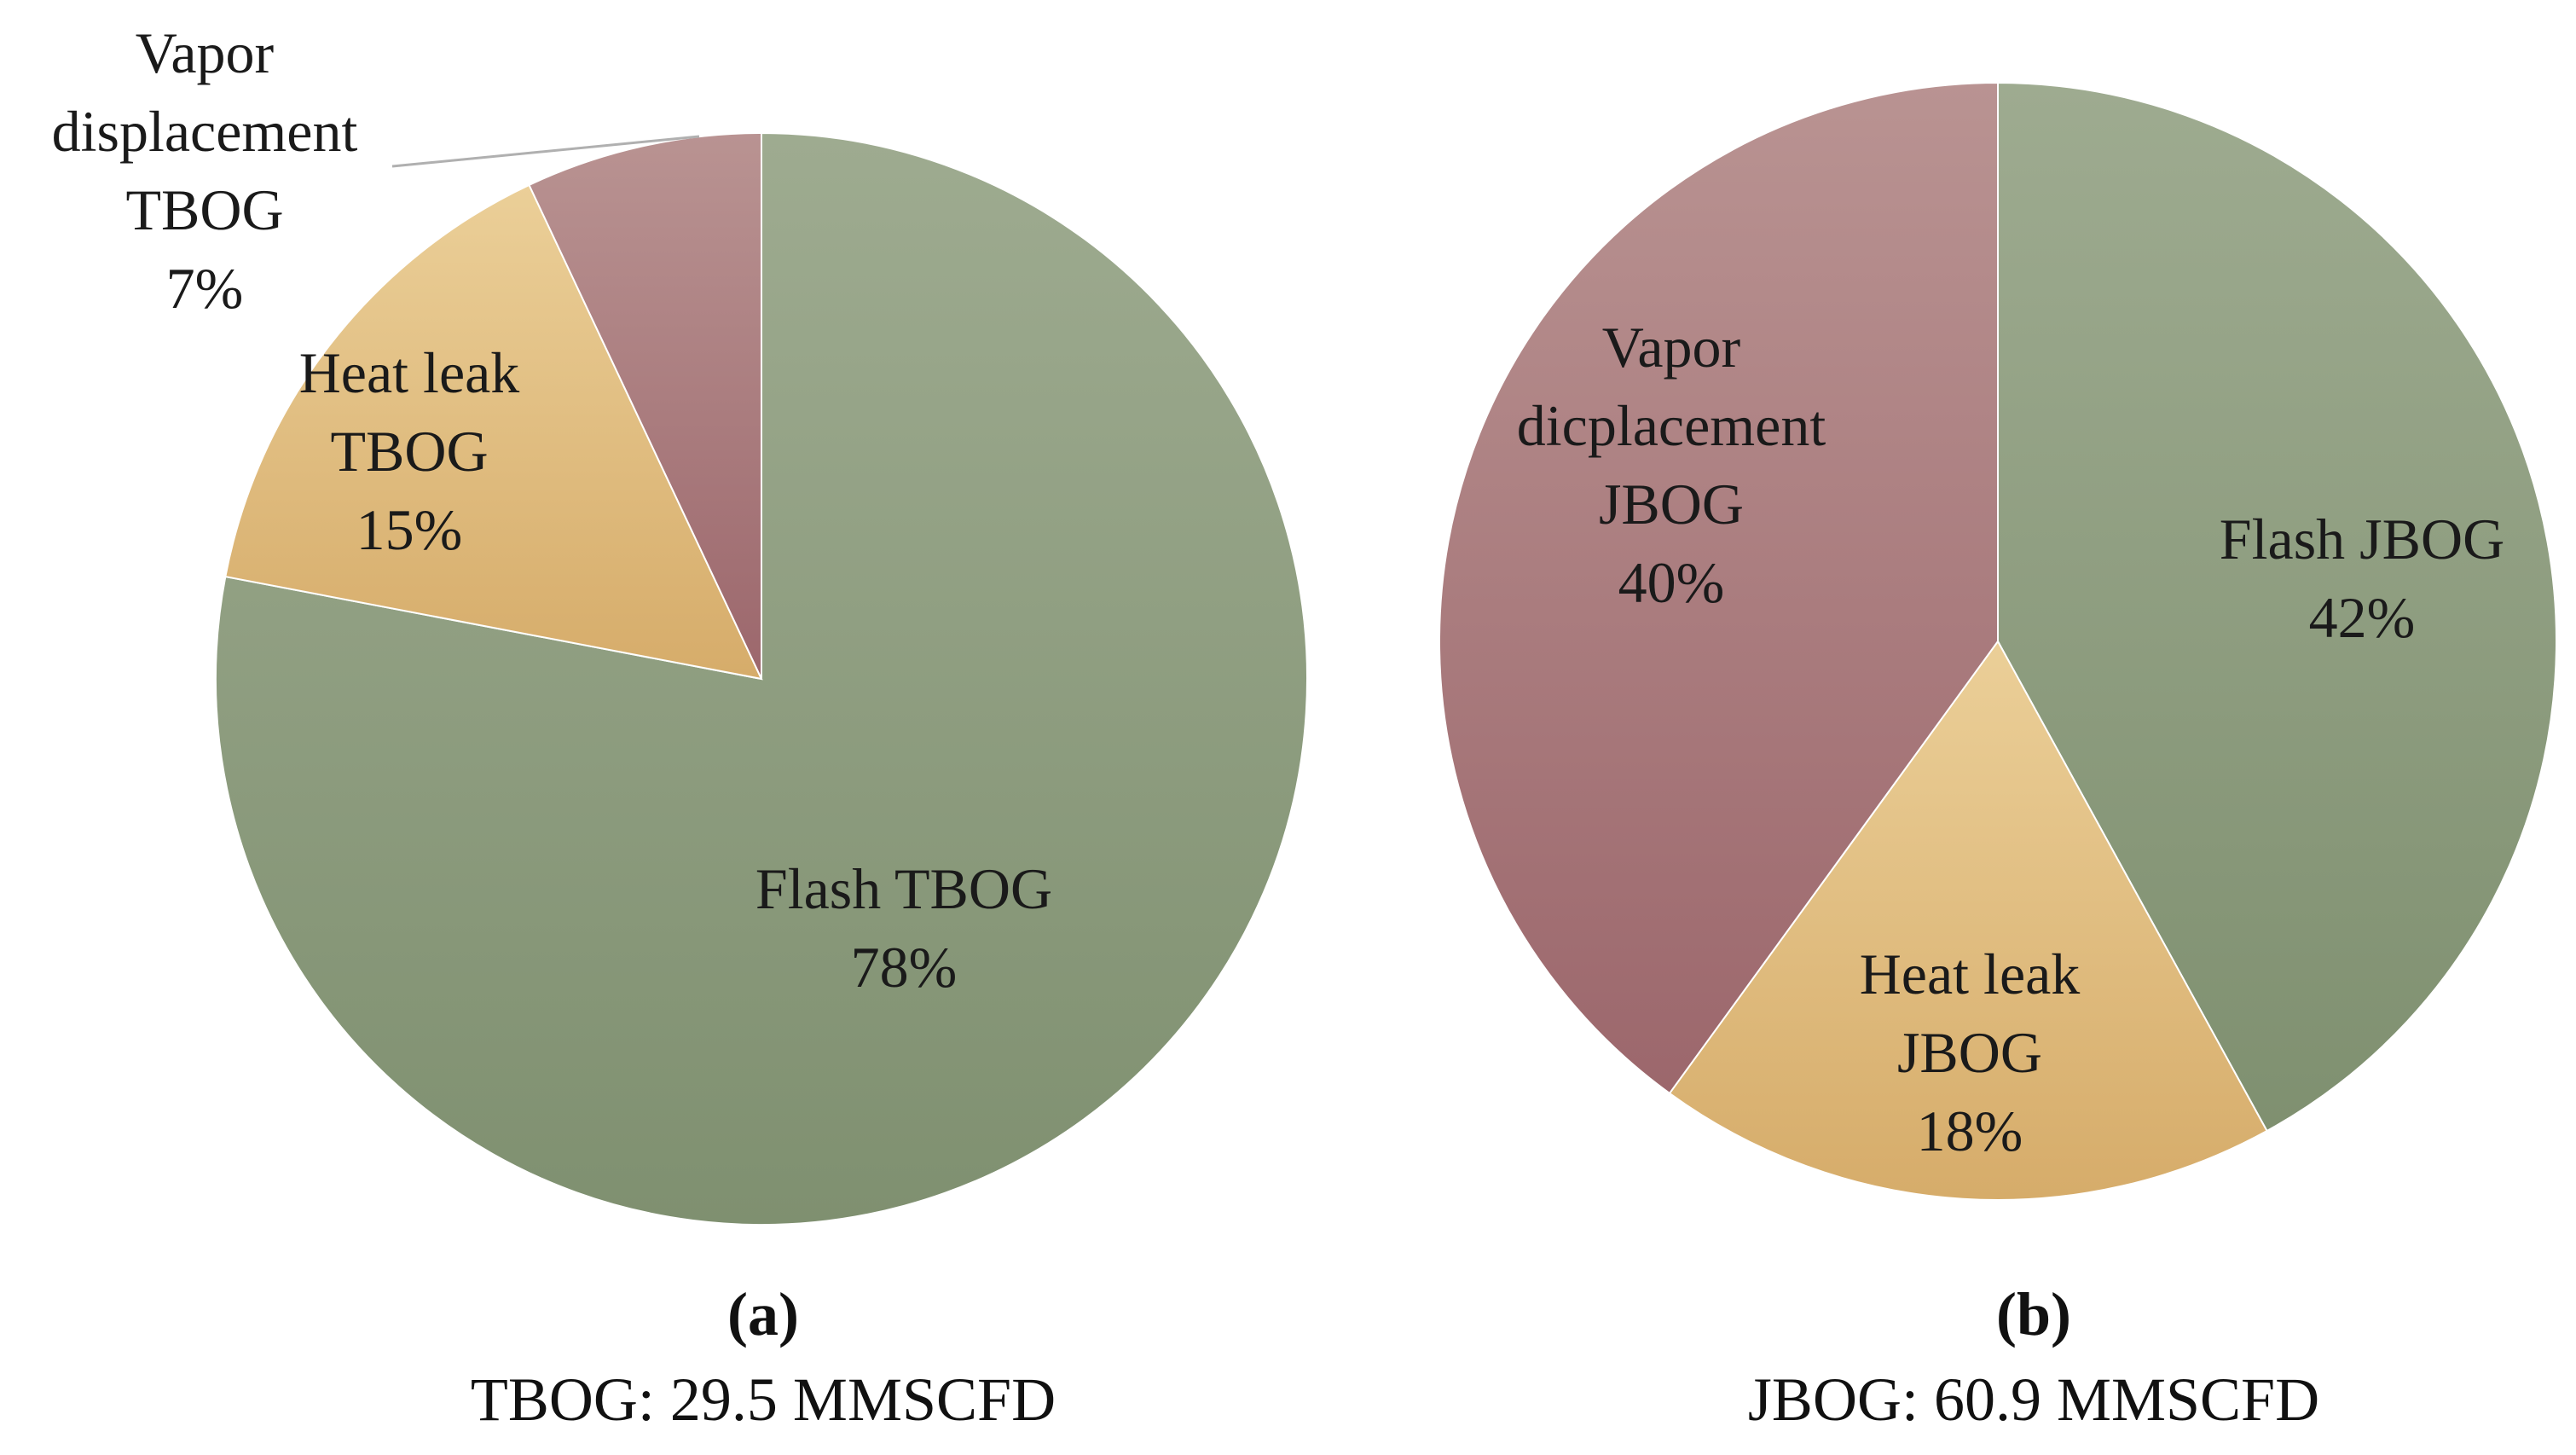  Describe the element at coordinates (903, 928) in the screenshot. I see `slice-label-flash-tbog: Flash TBOG 78%` at that location.